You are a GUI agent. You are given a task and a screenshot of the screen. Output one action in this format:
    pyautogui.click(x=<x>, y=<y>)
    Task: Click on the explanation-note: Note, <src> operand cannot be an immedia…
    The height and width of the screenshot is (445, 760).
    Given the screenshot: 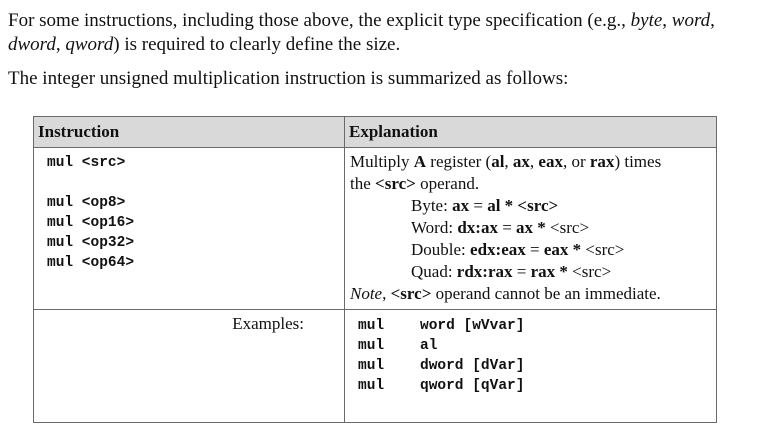 What is the action you would take?
    pyautogui.click(x=505, y=293)
    